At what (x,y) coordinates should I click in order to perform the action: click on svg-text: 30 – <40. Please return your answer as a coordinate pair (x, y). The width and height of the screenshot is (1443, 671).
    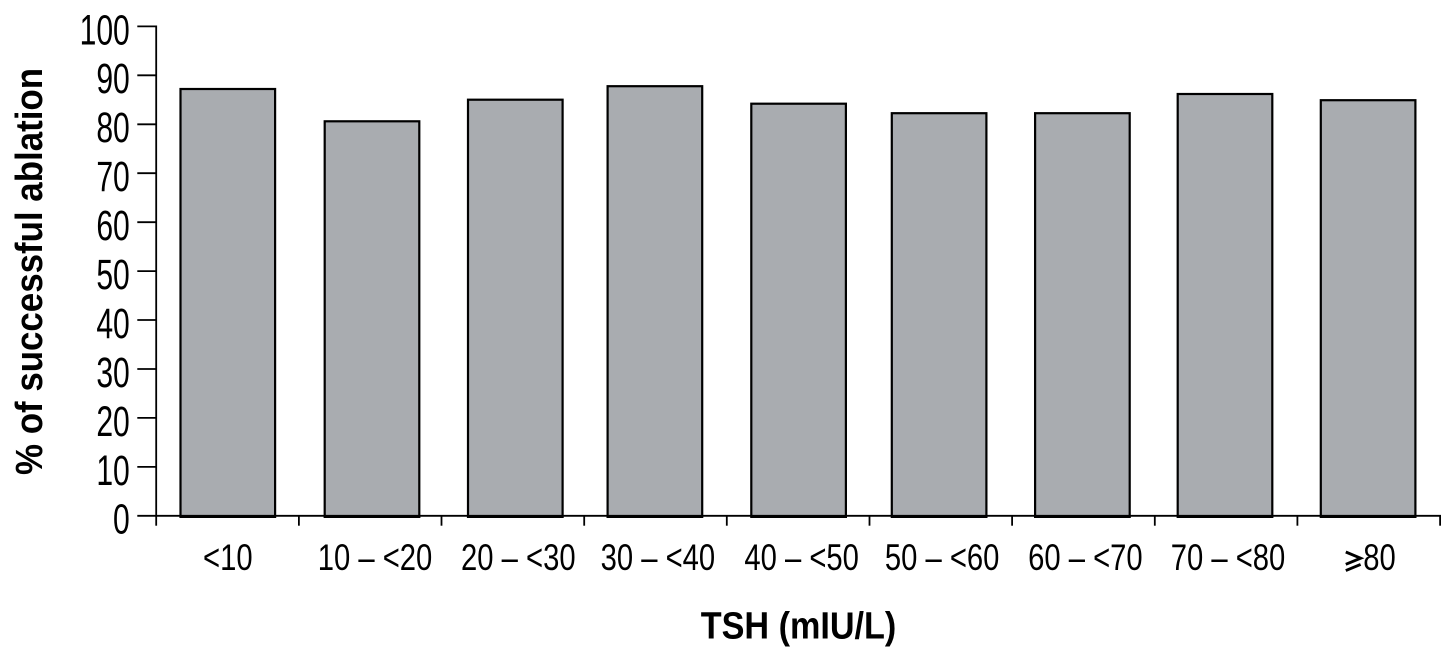
    Looking at the image, I should click on (658, 558).